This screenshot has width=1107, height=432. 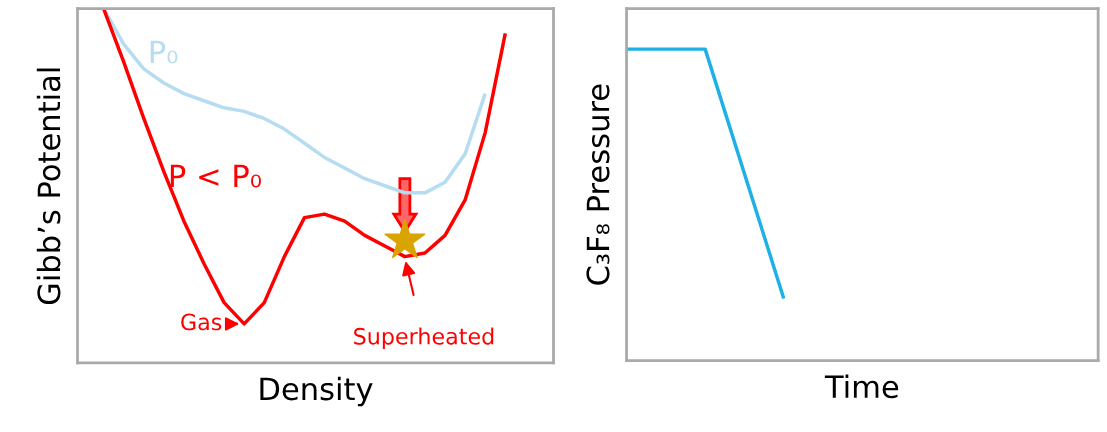 What do you see at coordinates (48, 186) in the screenshot?
I see `y-axis-title: Gibb’s Potential` at bounding box center [48, 186].